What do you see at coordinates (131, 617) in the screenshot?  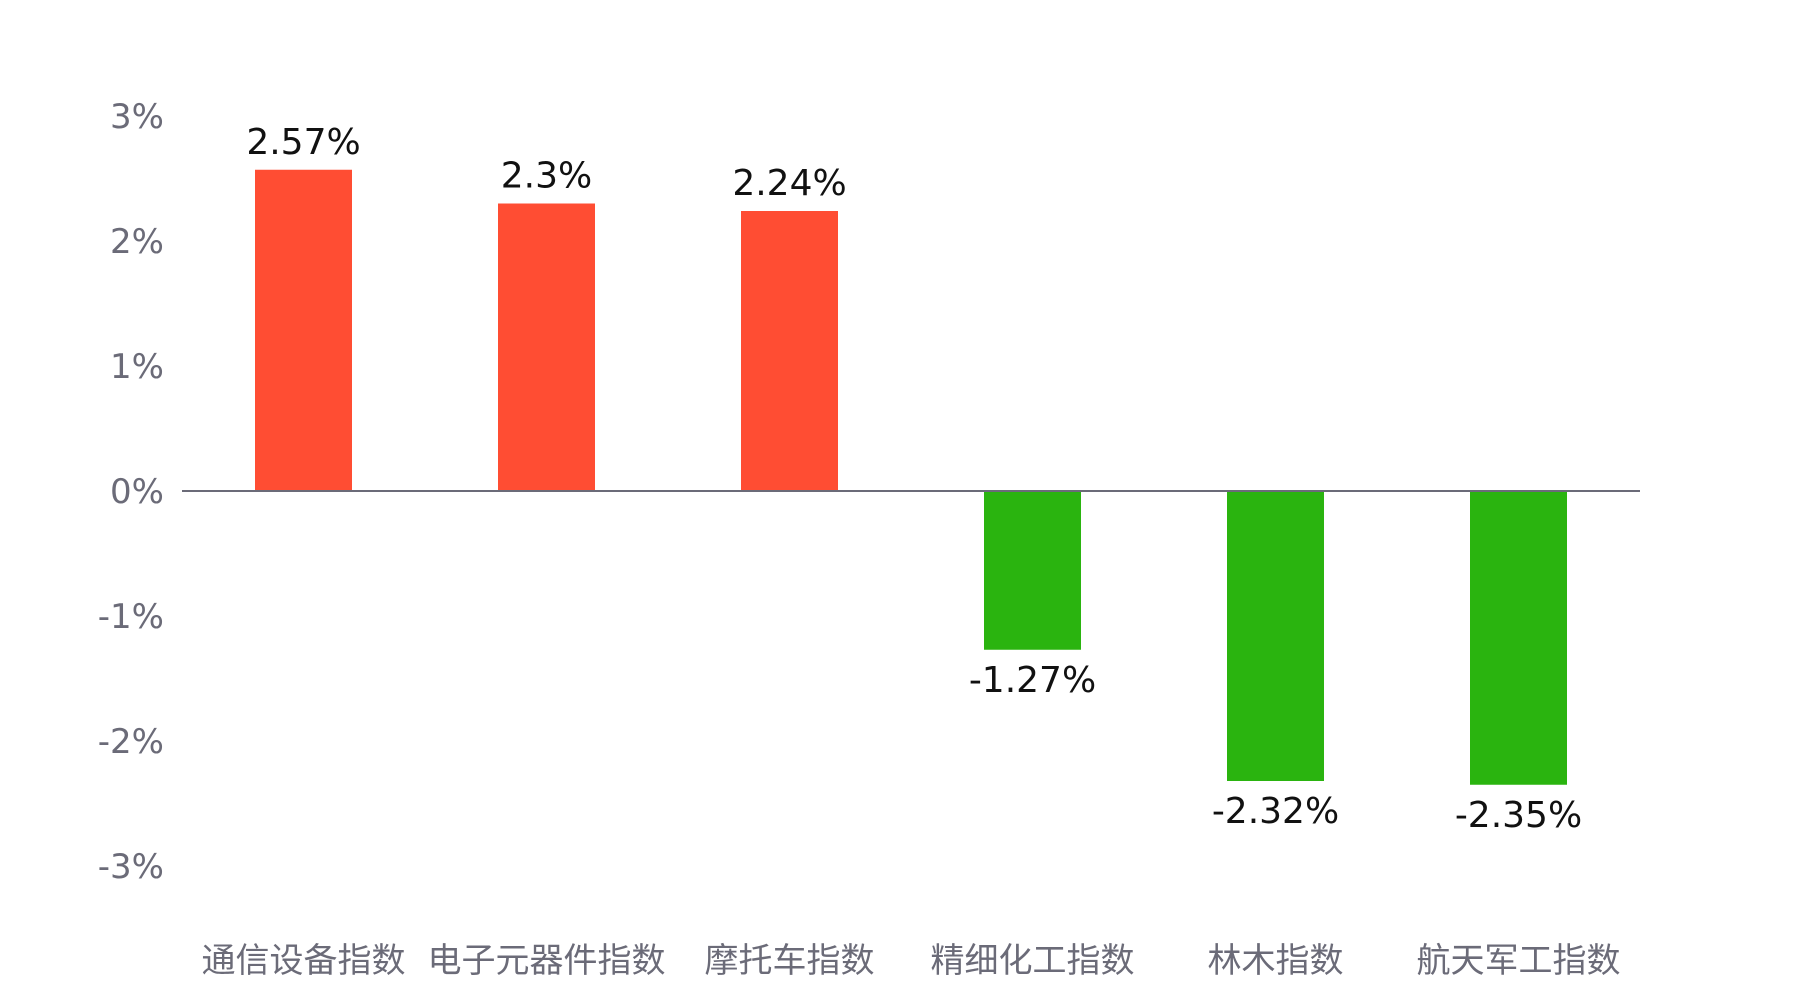 I see `y-tick-label: -1%` at bounding box center [131, 617].